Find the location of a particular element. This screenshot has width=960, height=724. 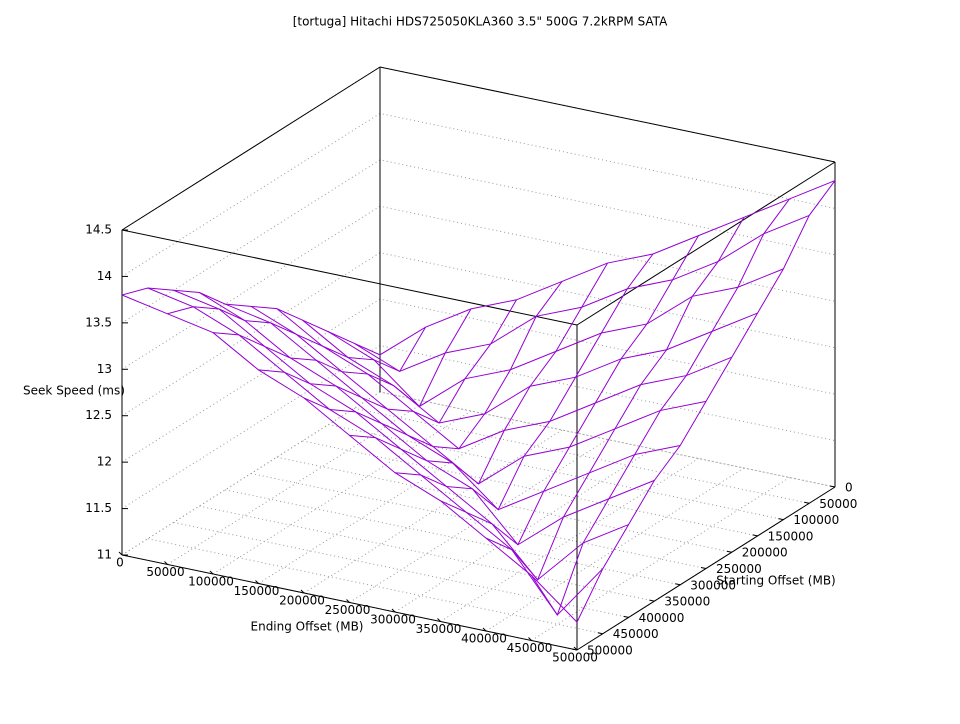

x-tick-label: 250000 is located at coordinates (348, 610).